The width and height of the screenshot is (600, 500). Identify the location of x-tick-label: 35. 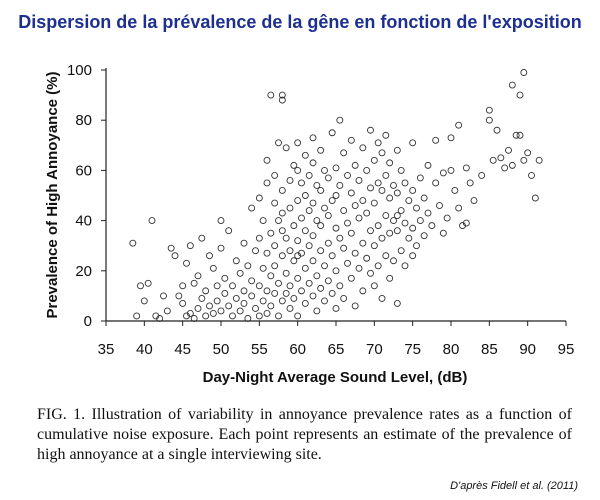
(106, 349).